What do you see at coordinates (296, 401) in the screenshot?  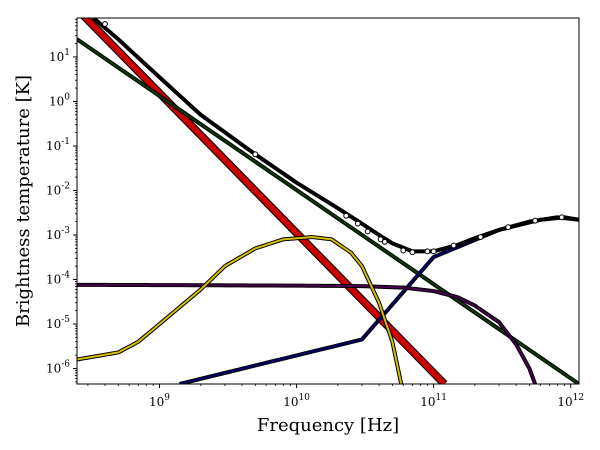 I see `x-tick-label: 1010` at bounding box center [296, 401].